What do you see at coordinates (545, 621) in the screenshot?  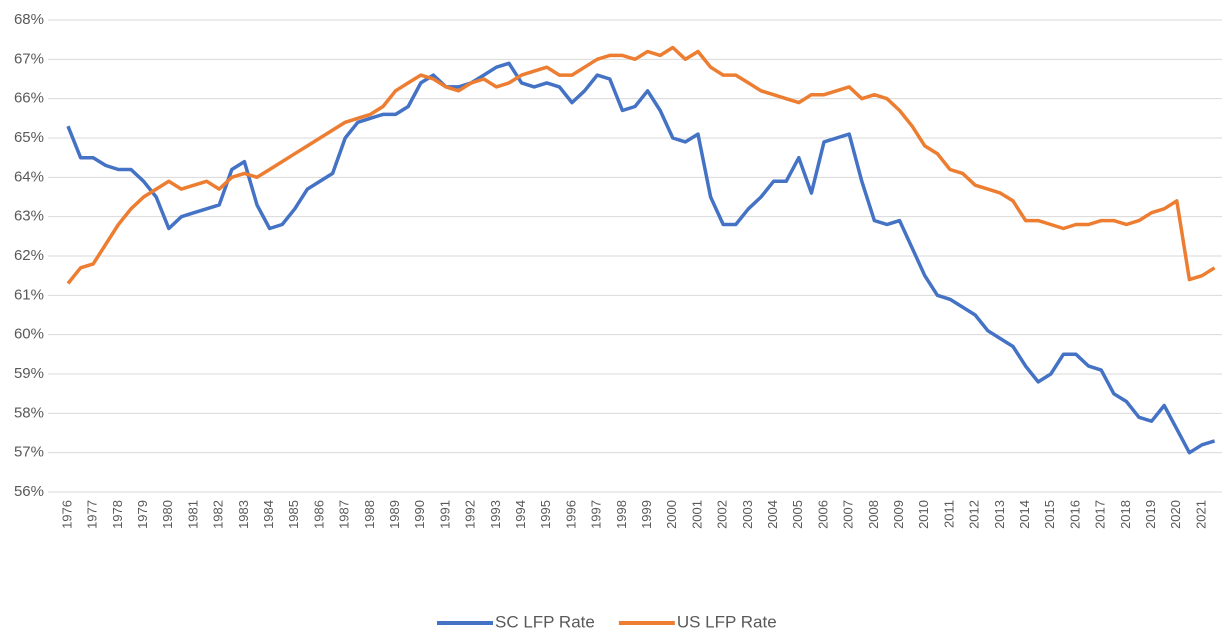 I see `legend-label: SC LFP Rate` at bounding box center [545, 621].